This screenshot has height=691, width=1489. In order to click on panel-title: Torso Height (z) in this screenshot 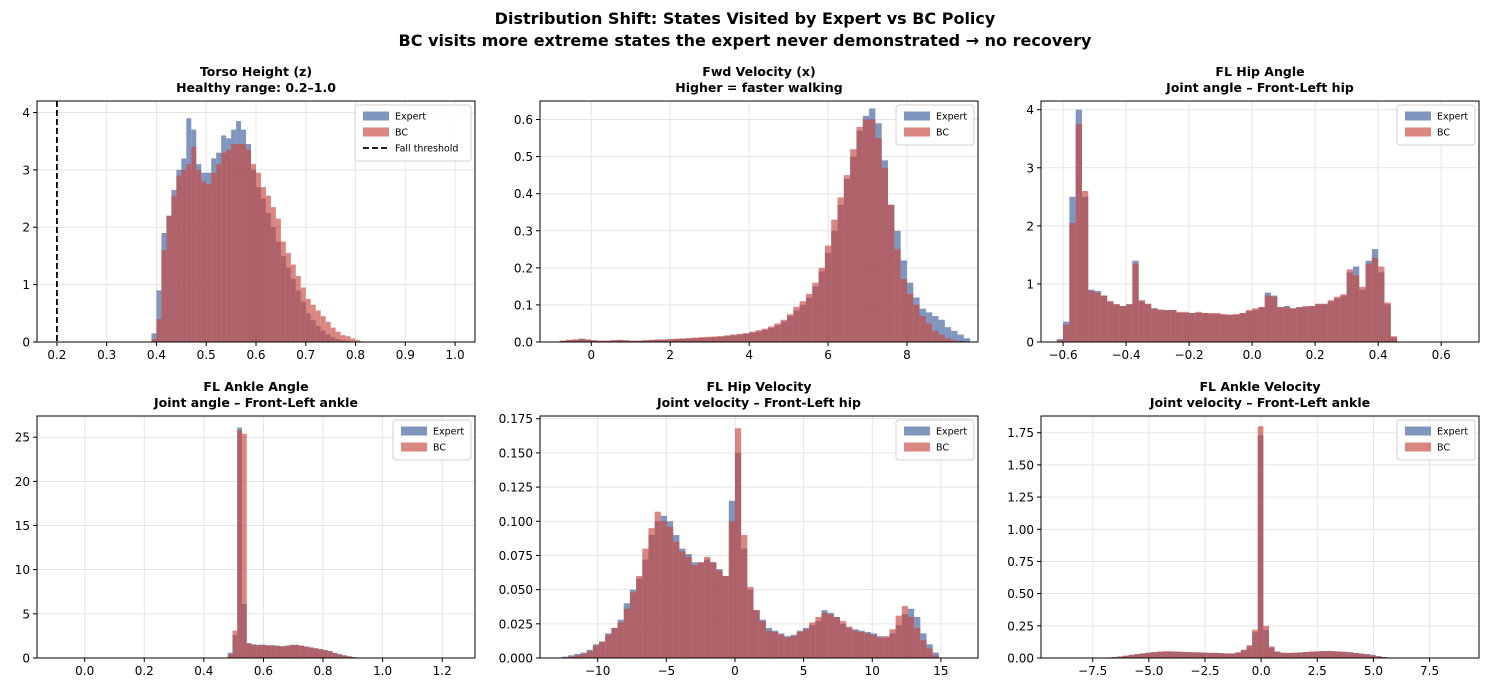, I will do `click(256, 71)`.